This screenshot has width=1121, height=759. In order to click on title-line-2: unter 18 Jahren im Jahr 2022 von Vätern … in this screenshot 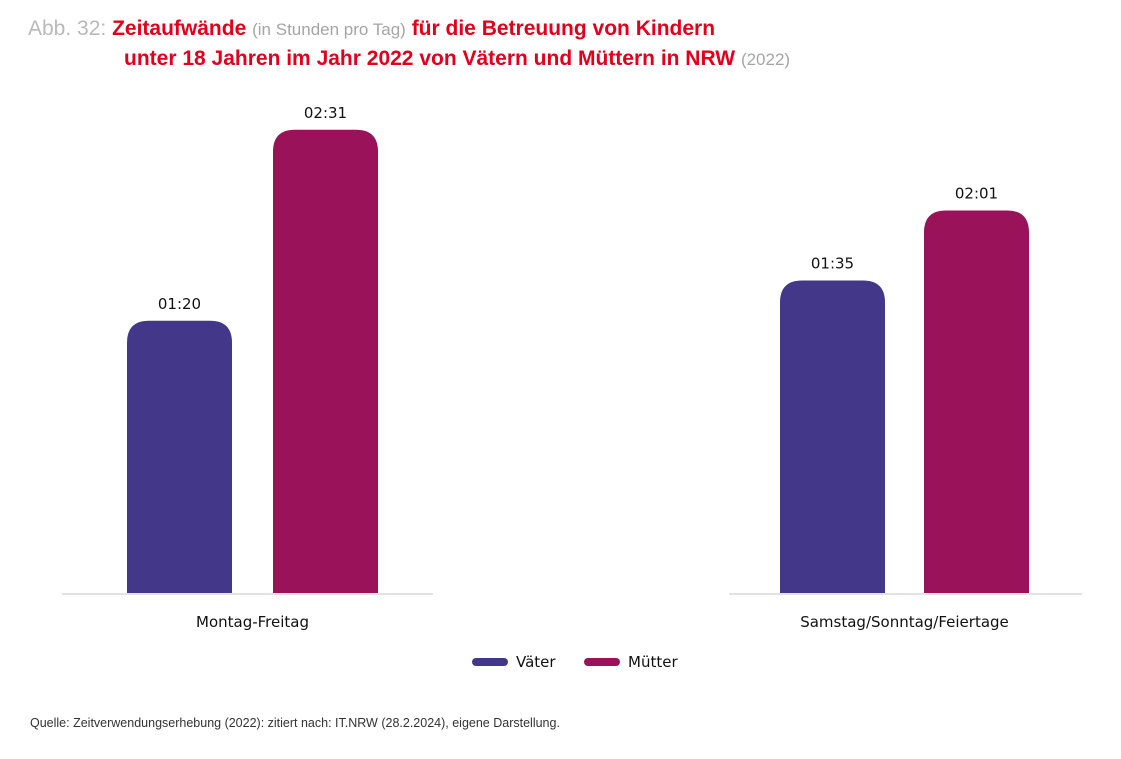, I will do `click(409, 59)`.